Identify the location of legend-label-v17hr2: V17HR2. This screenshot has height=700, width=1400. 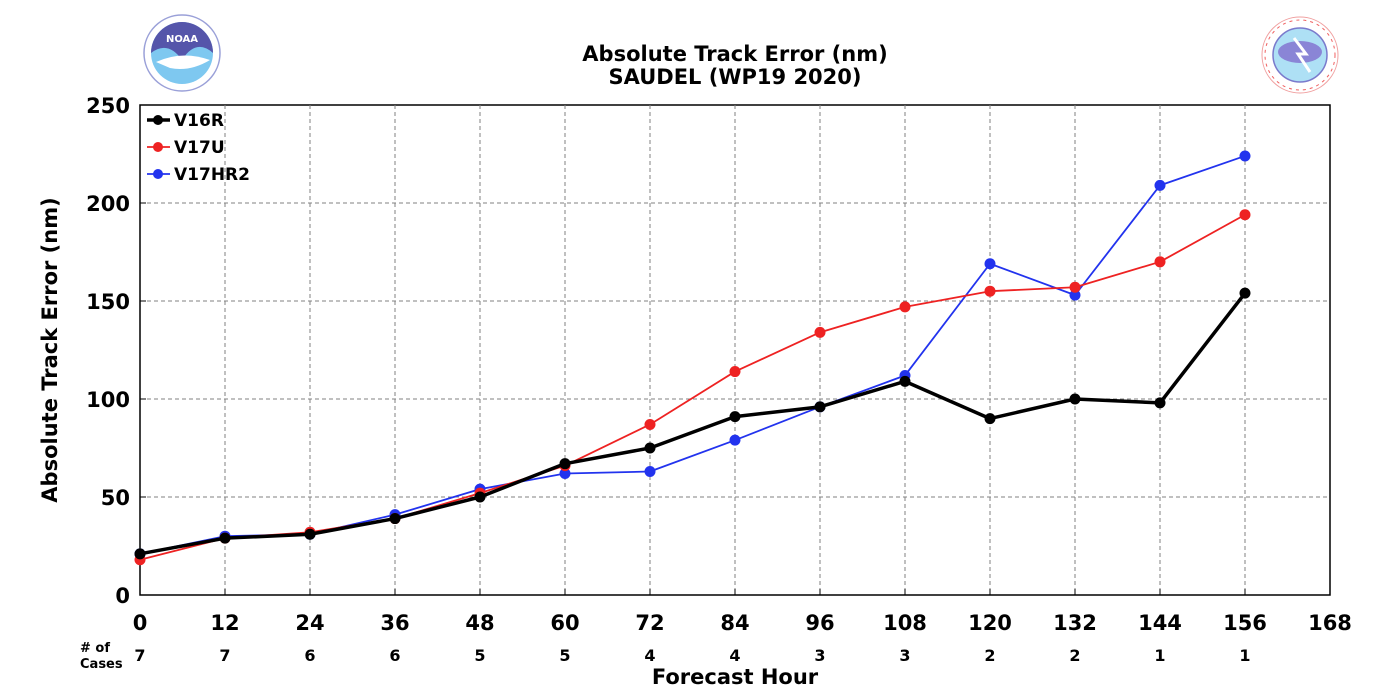
(212, 175).